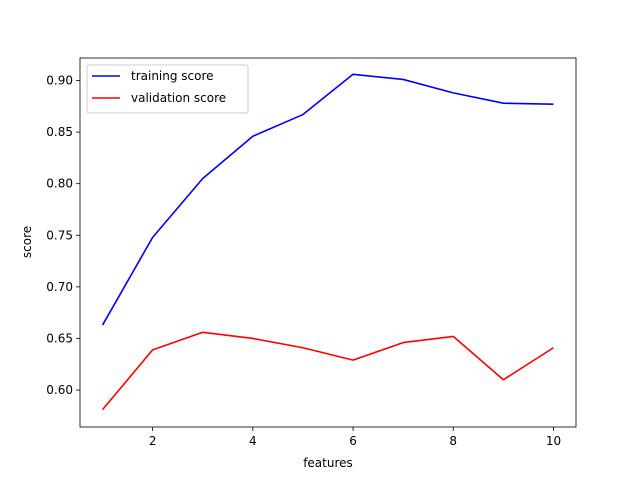 This screenshot has width=640, height=480. Describe the element at coordinates (59, 235) in the screenshot. I see `y-tick-label: 0.75` at that location.